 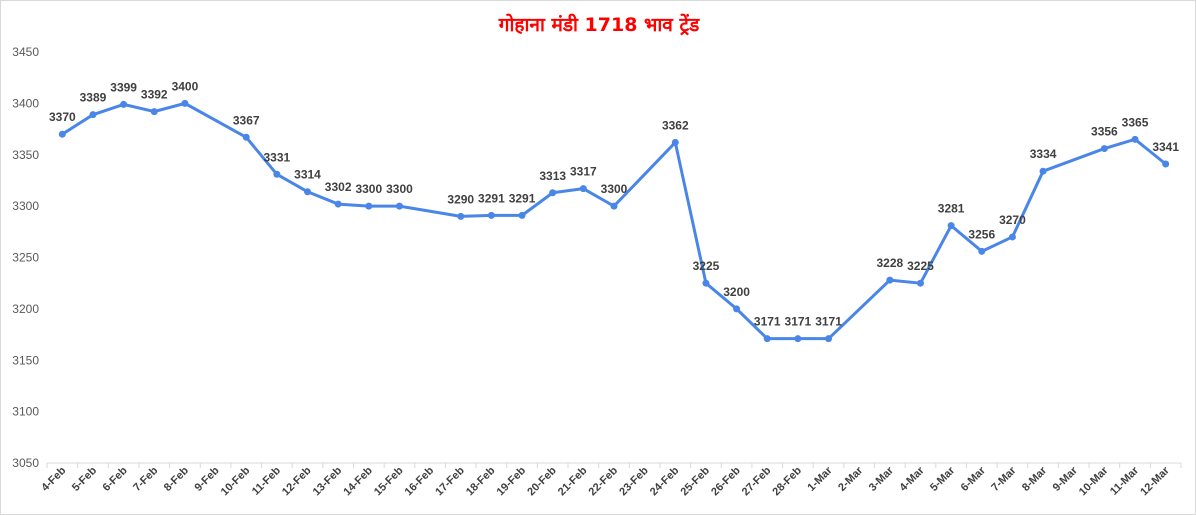 What do you see at coordinates (542, 481) in the screenshot?
I see `x-tick-label: 20-Feb` at bounding box center [542, 481].